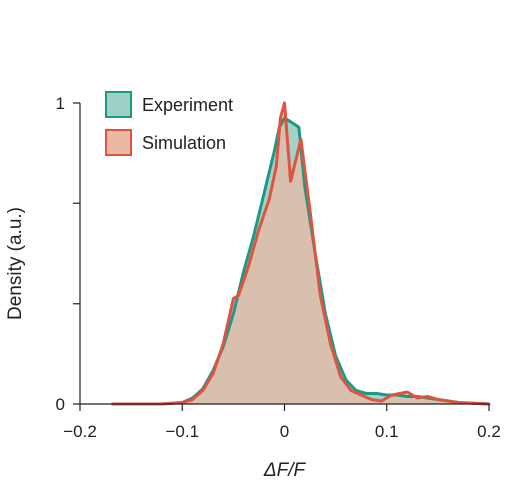  Describe the element at coordinates (284, 431) in the screenshot. I see `x-tick-label: 0` at that location.